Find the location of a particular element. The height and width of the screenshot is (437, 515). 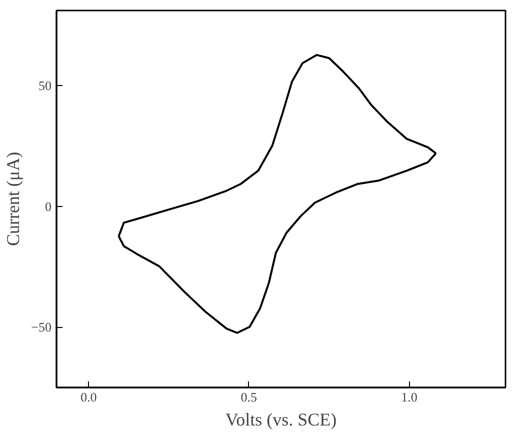

y-tick-label: 50 is located at coordinates (45, 85).